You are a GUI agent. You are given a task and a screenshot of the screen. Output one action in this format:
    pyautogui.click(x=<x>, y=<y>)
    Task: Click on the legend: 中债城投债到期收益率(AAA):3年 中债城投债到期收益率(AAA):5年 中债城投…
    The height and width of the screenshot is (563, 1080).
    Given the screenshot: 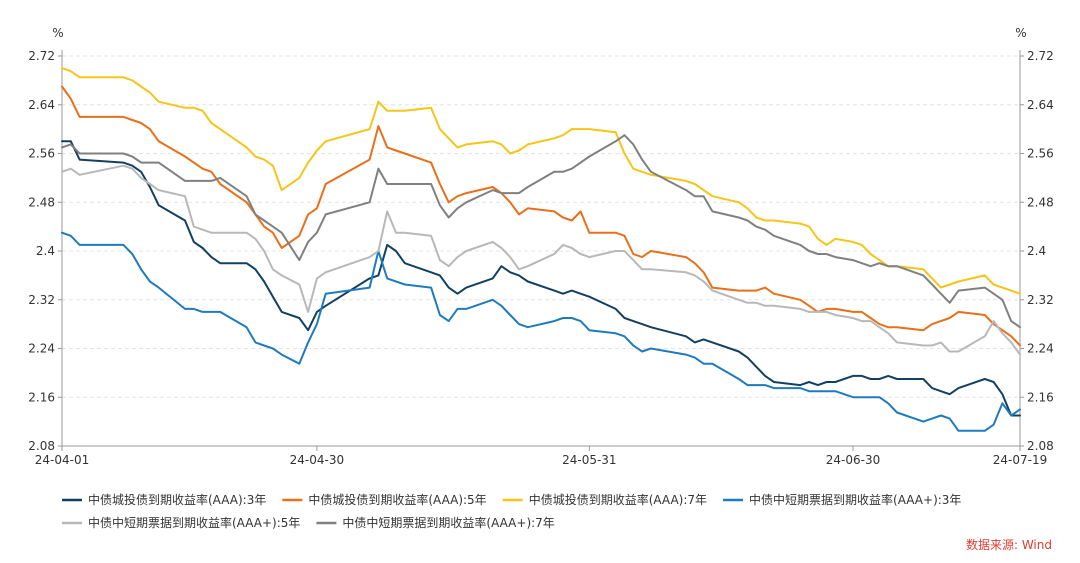 What is the action you would take?
    pyautogui.click(x=511, y=511)
    